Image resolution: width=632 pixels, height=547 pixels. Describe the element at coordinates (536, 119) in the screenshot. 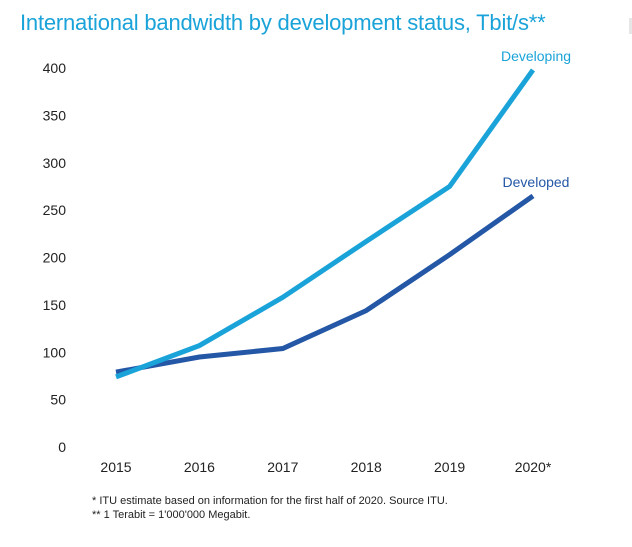

I see `series-labels: Developing Developed` at that location.